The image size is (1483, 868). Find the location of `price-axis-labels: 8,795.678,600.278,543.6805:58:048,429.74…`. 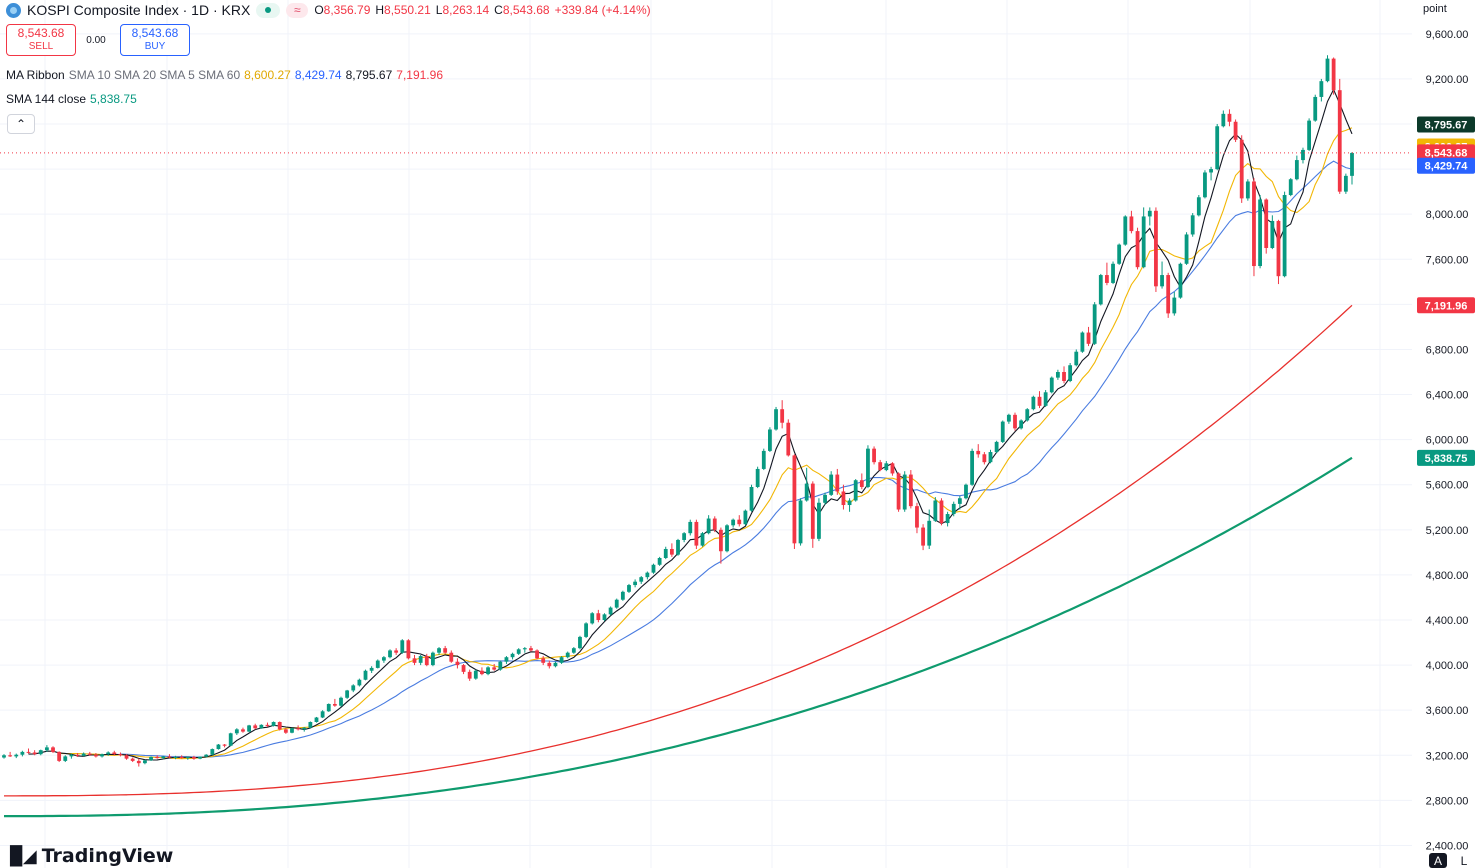

price-axis-labels: 8,795.678,600.278,543.6805:58:048,429.74… is located at coordinates (1446, 291).